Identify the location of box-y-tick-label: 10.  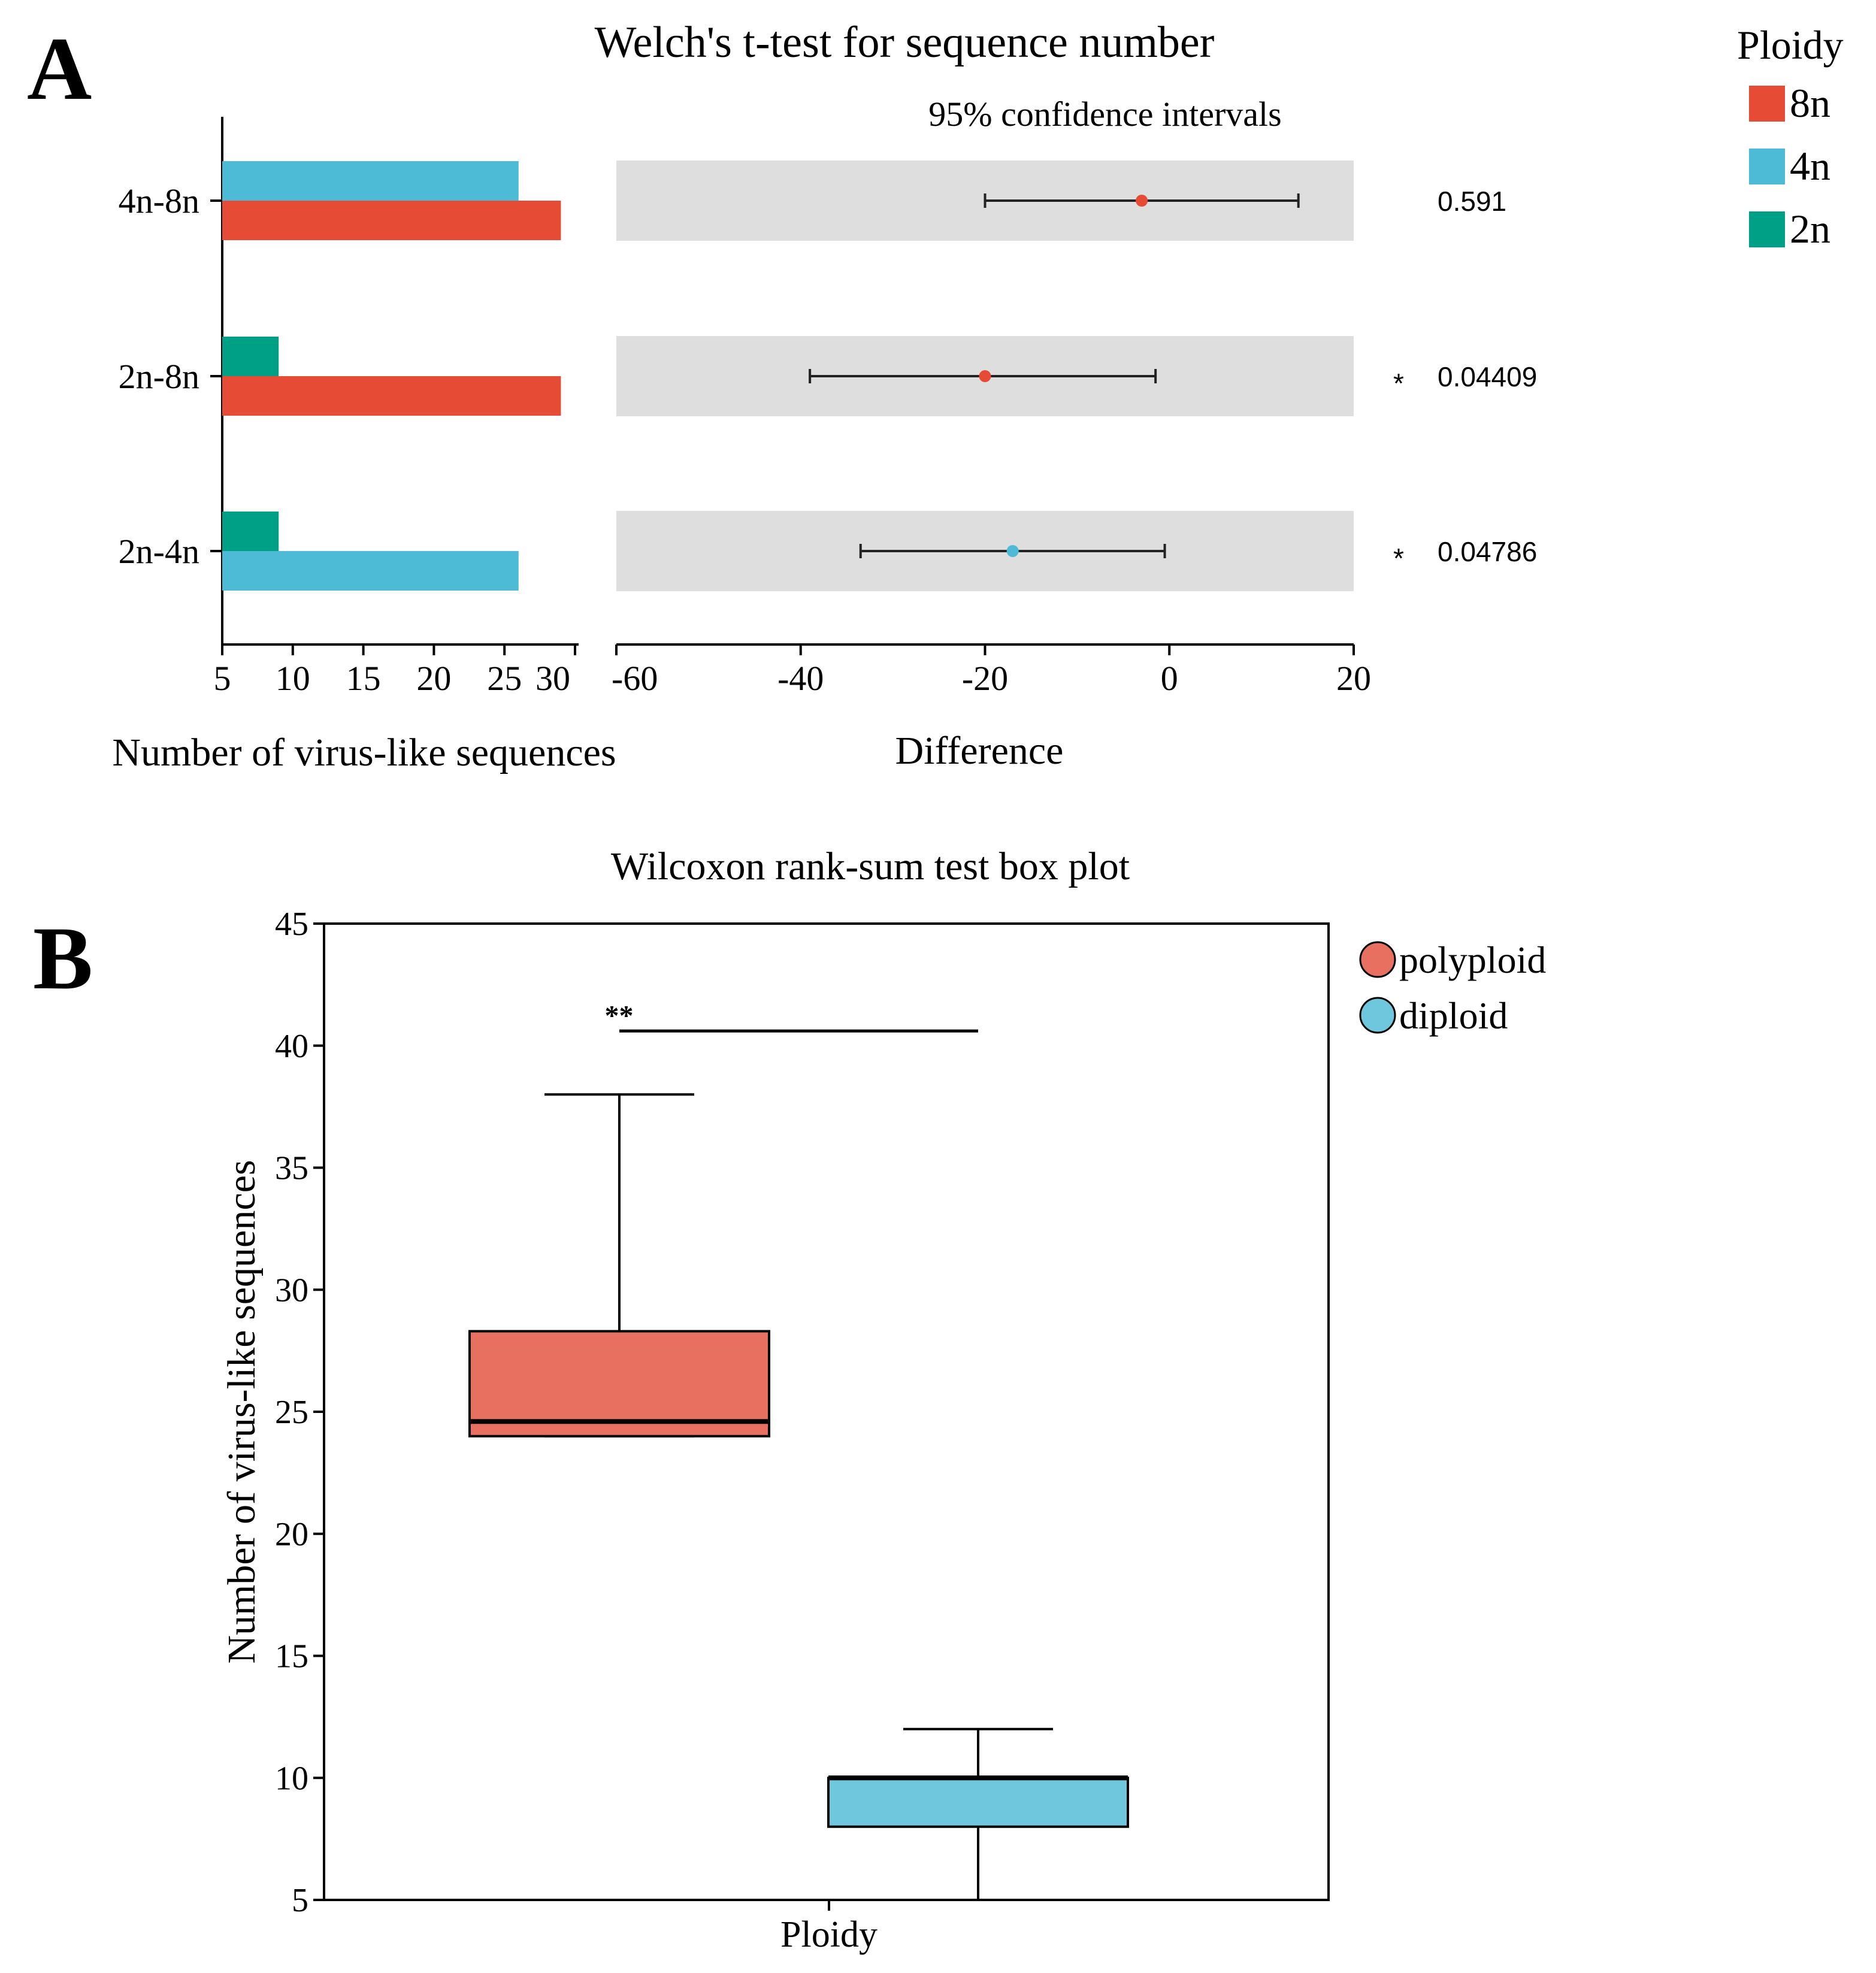
(291, 1779).